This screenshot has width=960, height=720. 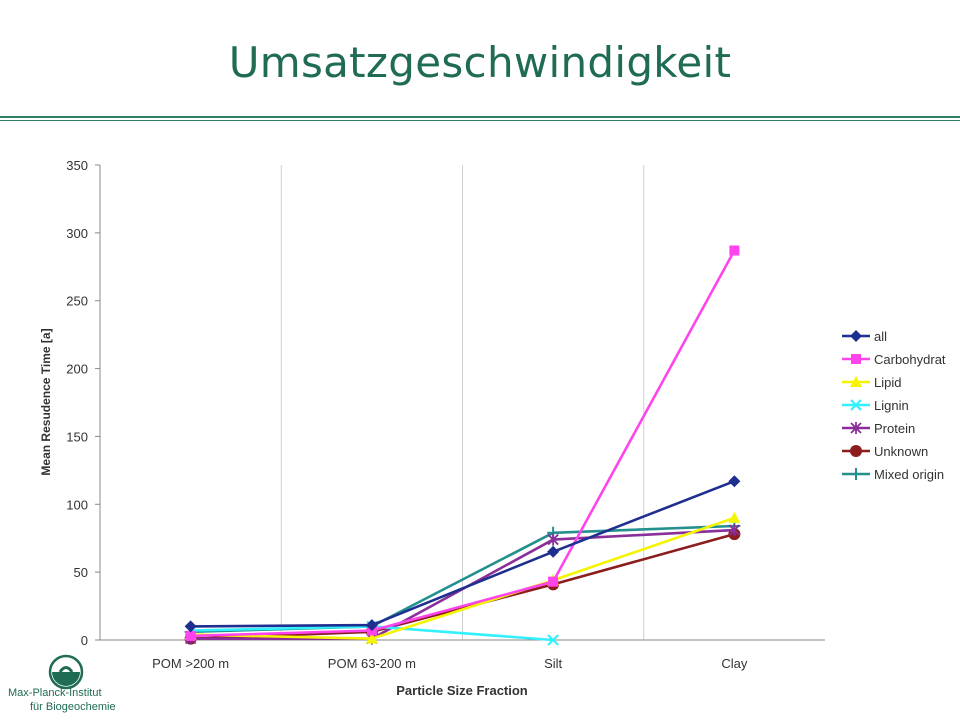 I want to click on x-tick-label: POM 63-200 m, so click(x=372, y=663).